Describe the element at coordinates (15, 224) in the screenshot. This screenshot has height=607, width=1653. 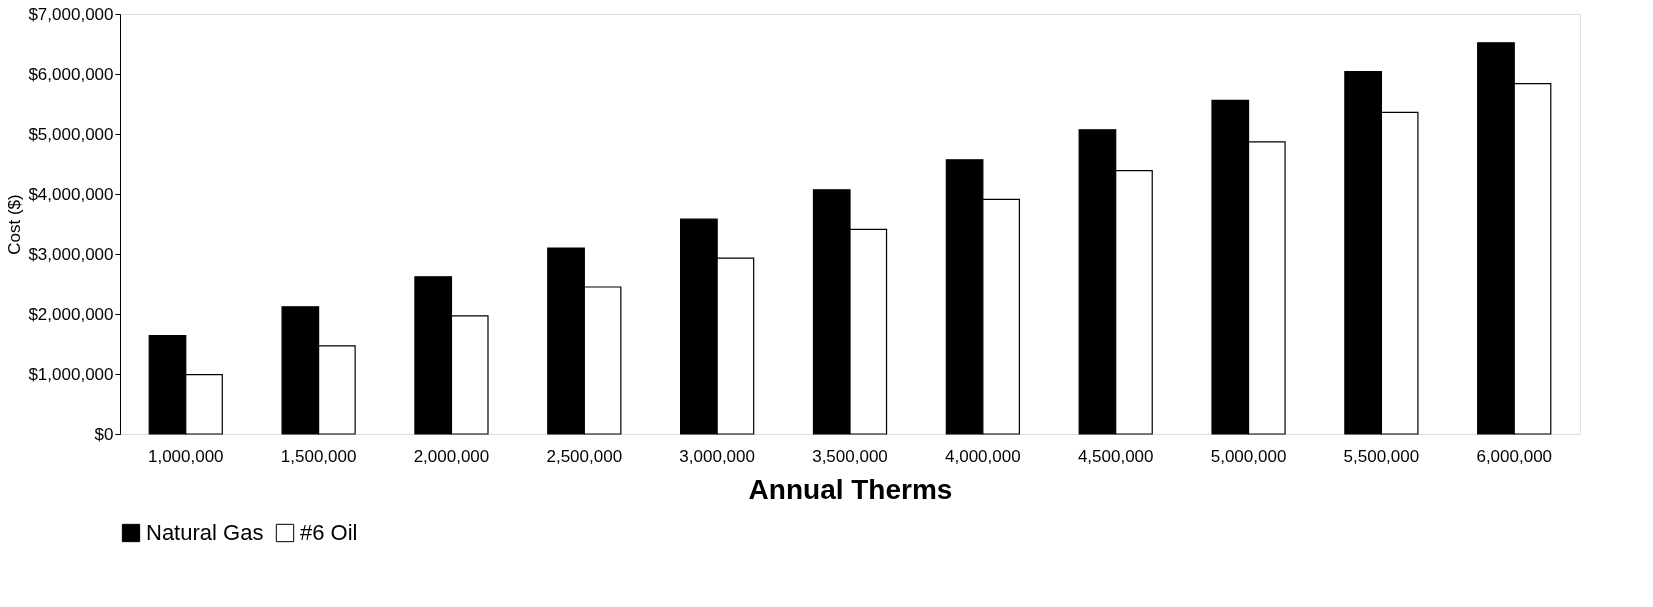
I see `y-axis-title: Cost ($)` at that location.